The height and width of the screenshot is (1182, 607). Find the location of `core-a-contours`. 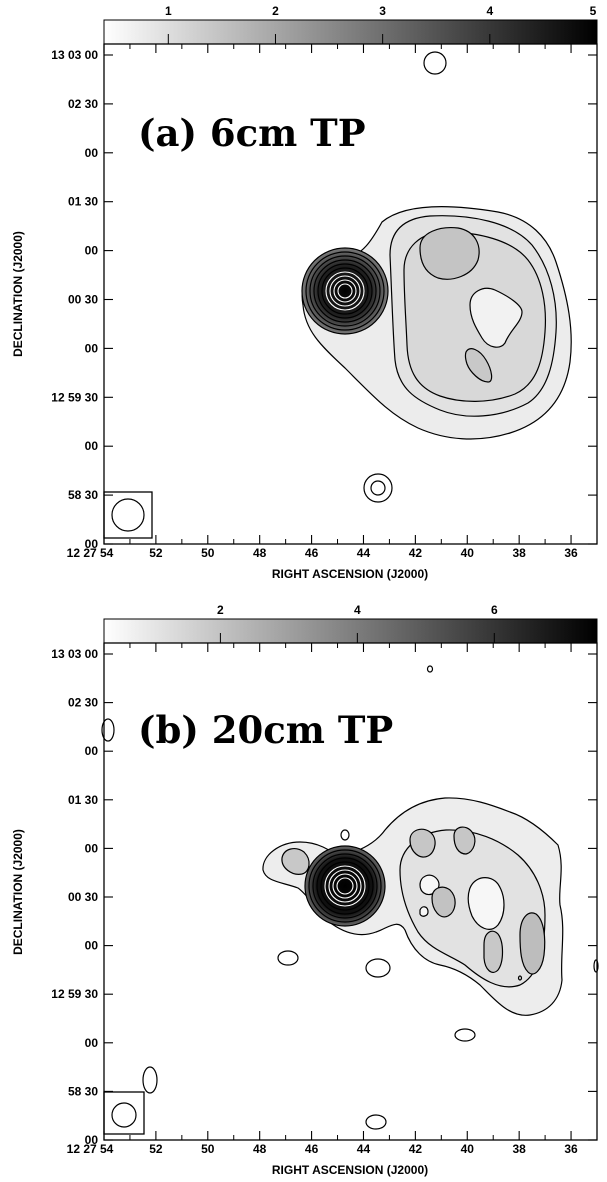

core-a-contours is located at coordinates (345, 291).